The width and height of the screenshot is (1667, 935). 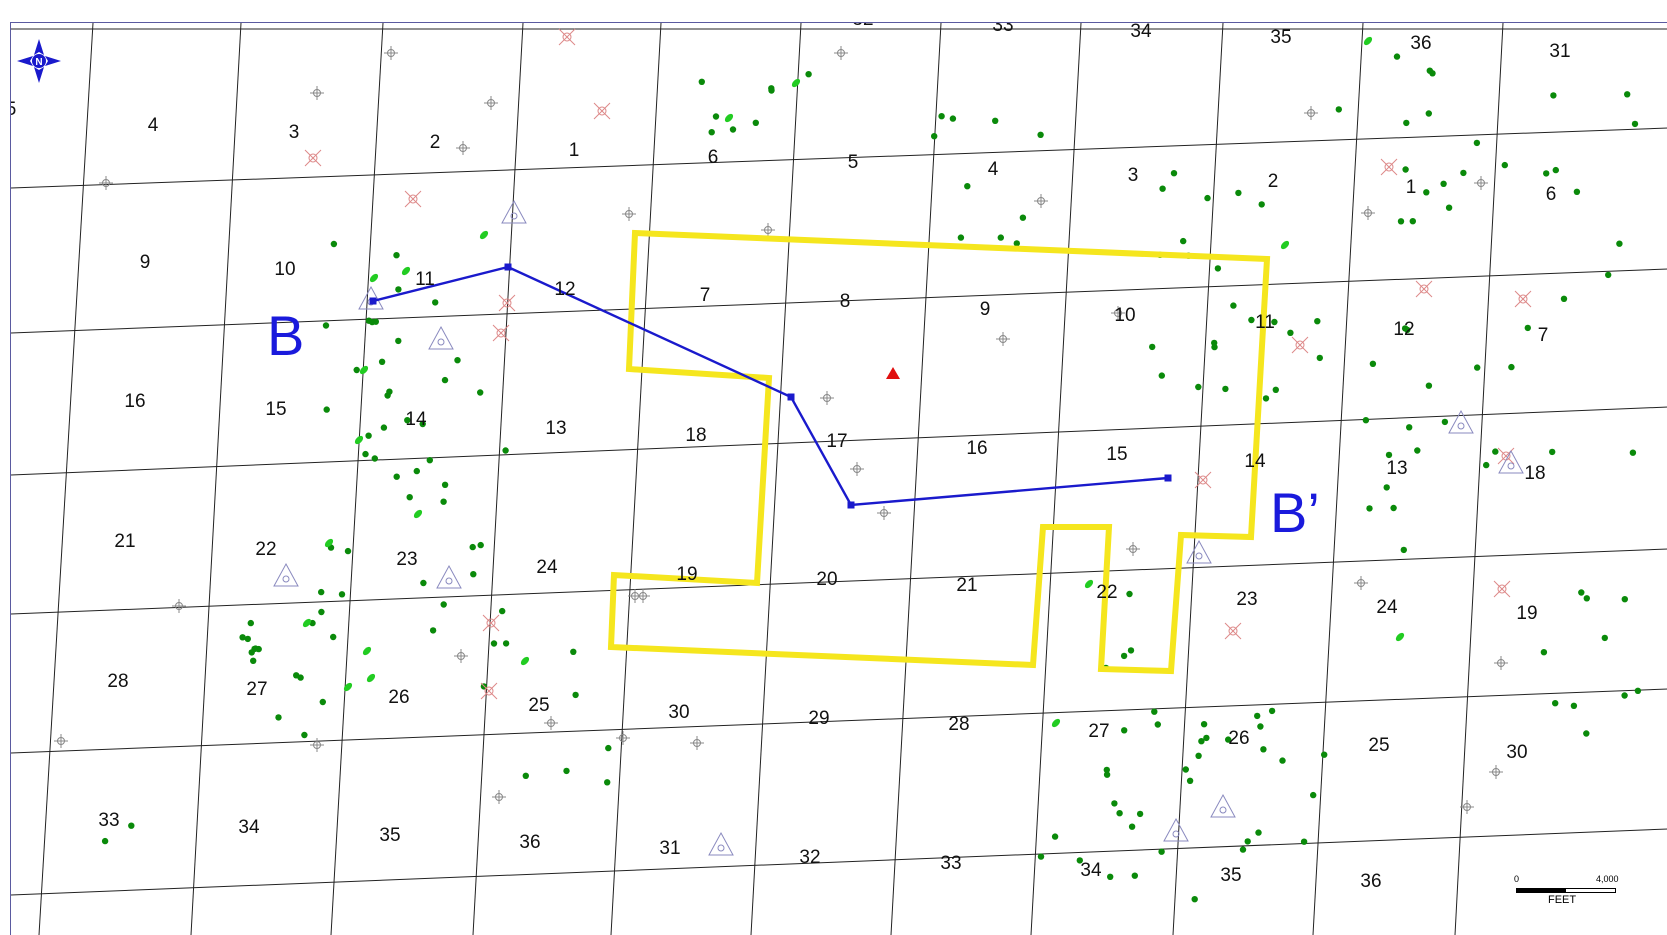 I want to click on section-label: 32, so click(x=809, y=857).